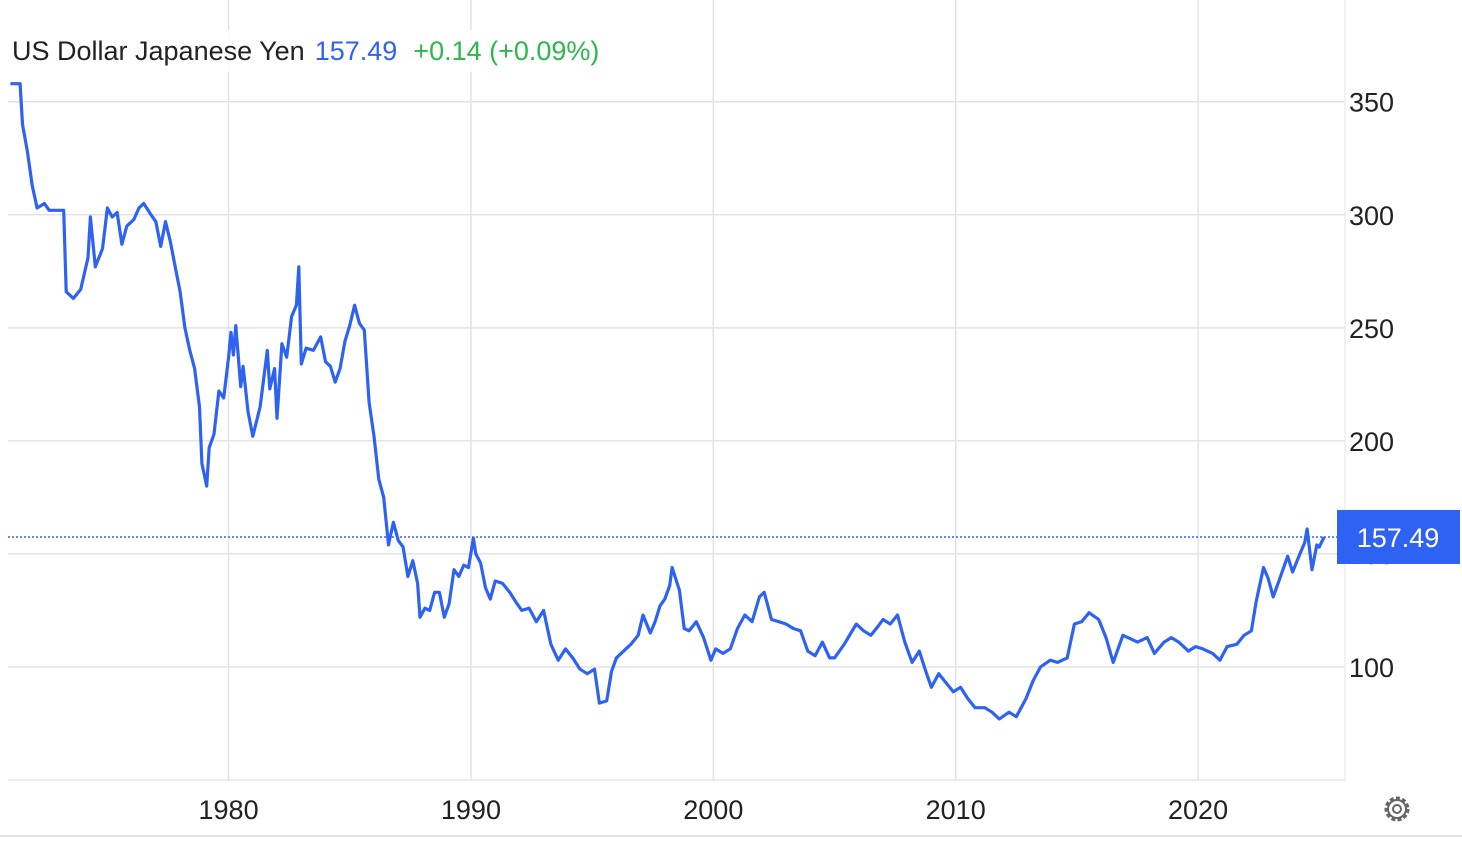 The height and width of the screenshot is (842, 1462). Describe the element at coordinates (158, 51) in the screenshot. I see `chart-title: US Dollar Japanese Yen` at that location.